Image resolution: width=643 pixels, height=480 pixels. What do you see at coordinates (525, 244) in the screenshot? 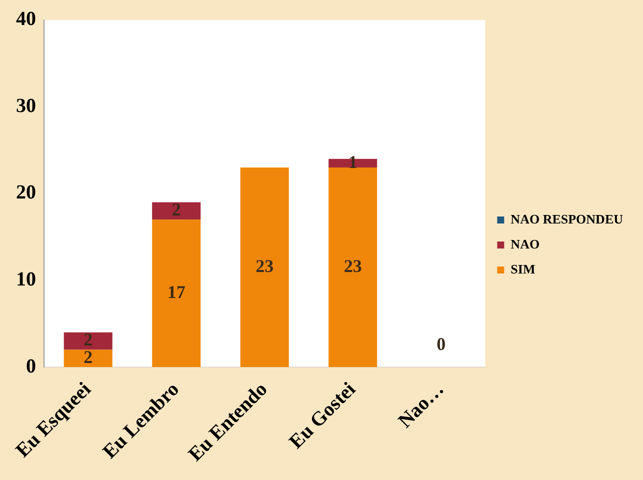
I see `legend-label: NAO` at bounding box center [525, 244].